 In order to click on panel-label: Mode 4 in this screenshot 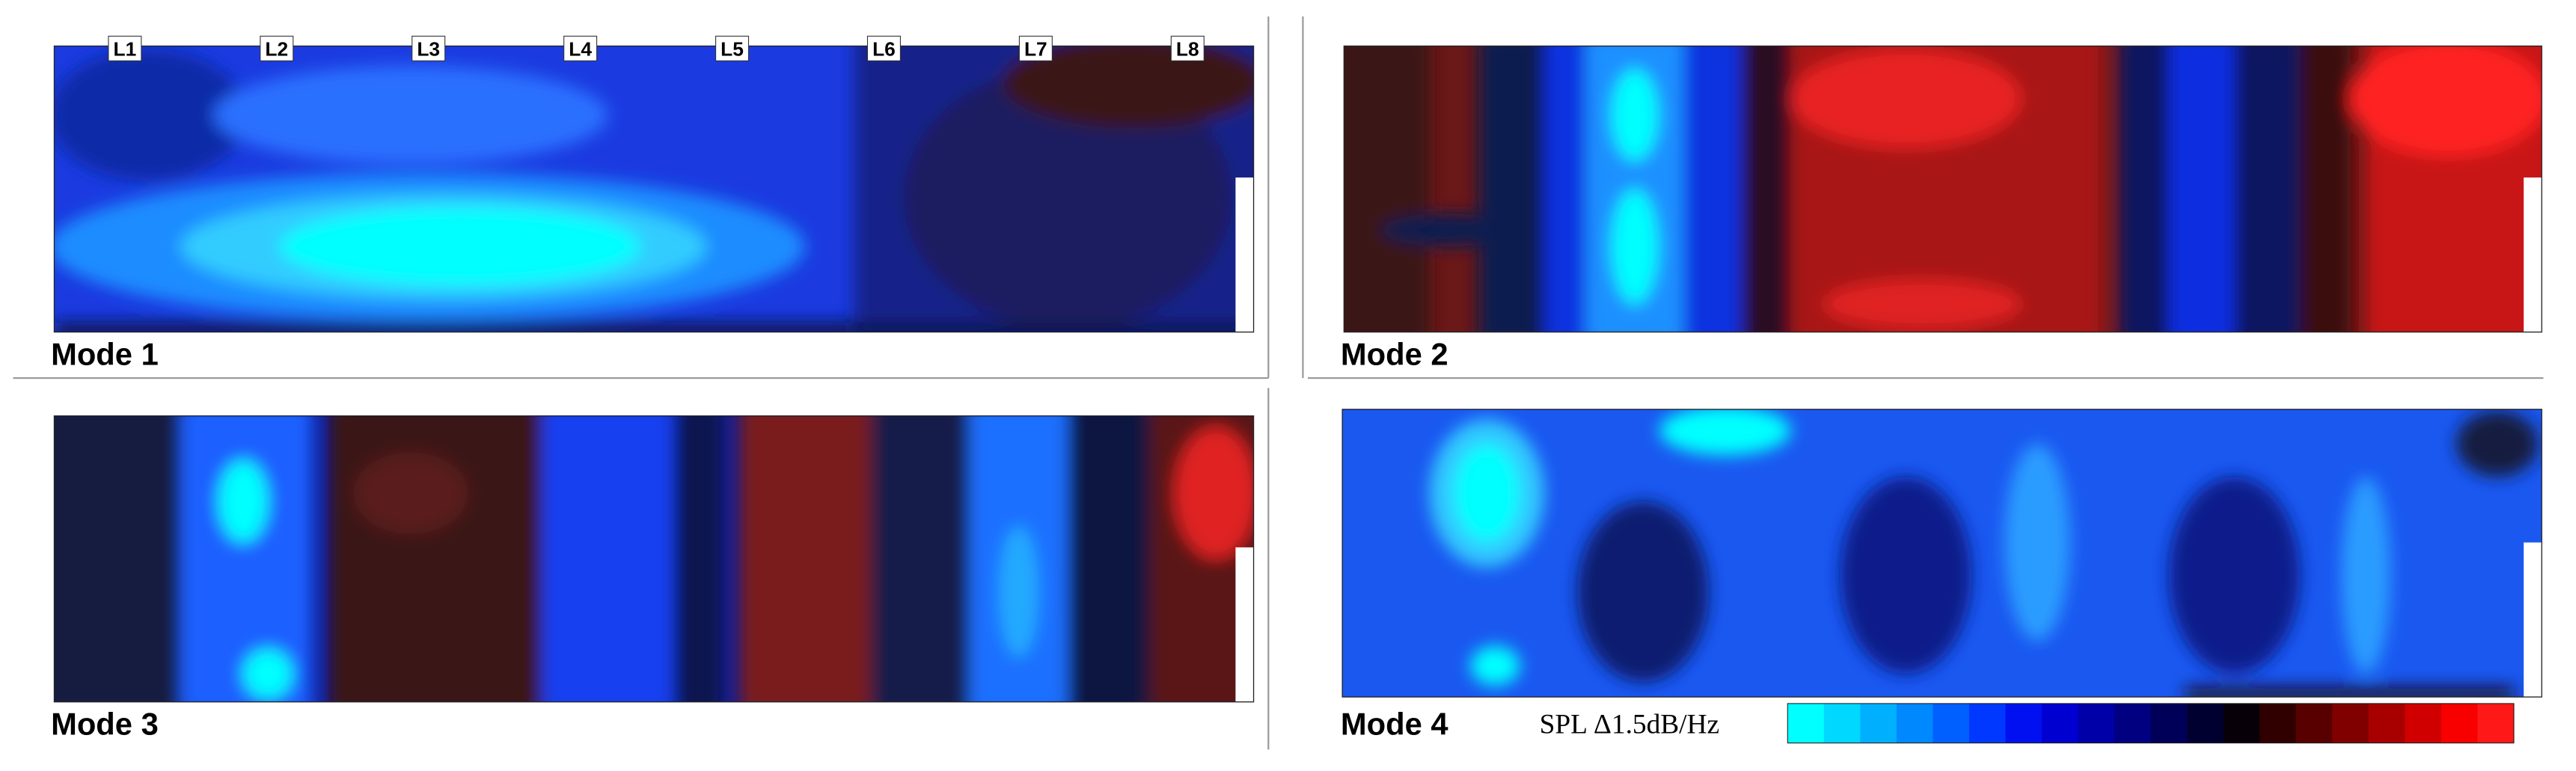, I will do `click(1394, 724)`.